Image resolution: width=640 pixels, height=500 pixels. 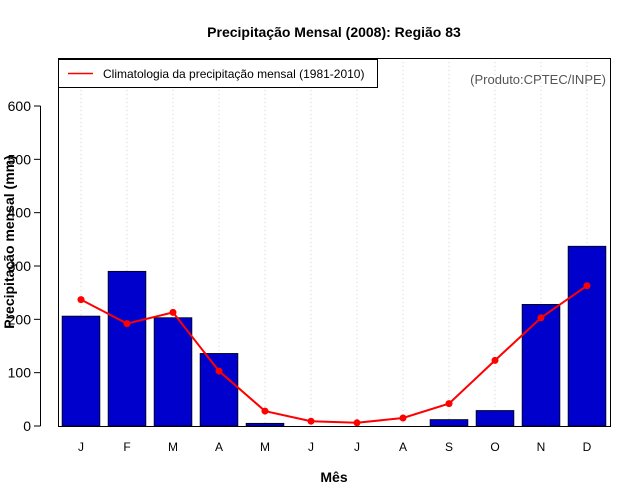 I want to click on y-tick-label: 600, so click(x=20, y=106).